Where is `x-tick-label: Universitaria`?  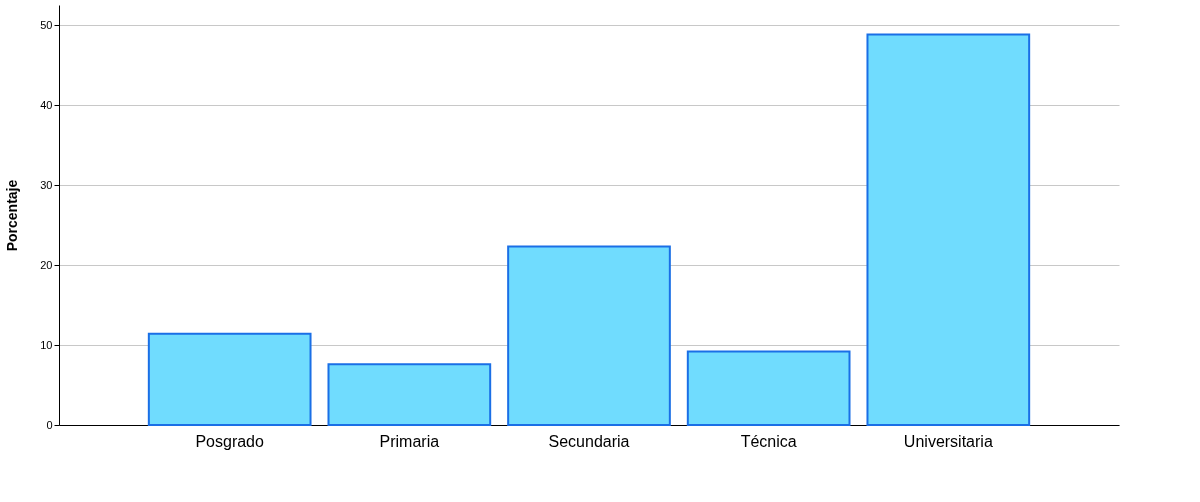 x-tick-label: Universitaria is located at coordinates (948, 441).